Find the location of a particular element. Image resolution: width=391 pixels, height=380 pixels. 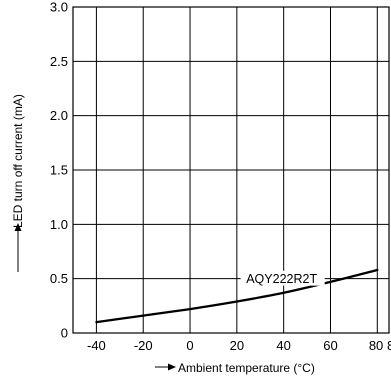

y-tick-labels: 0 0.5 1.0 1.5 2.0 2.5 3.0 is located at coordinates (59, 170).